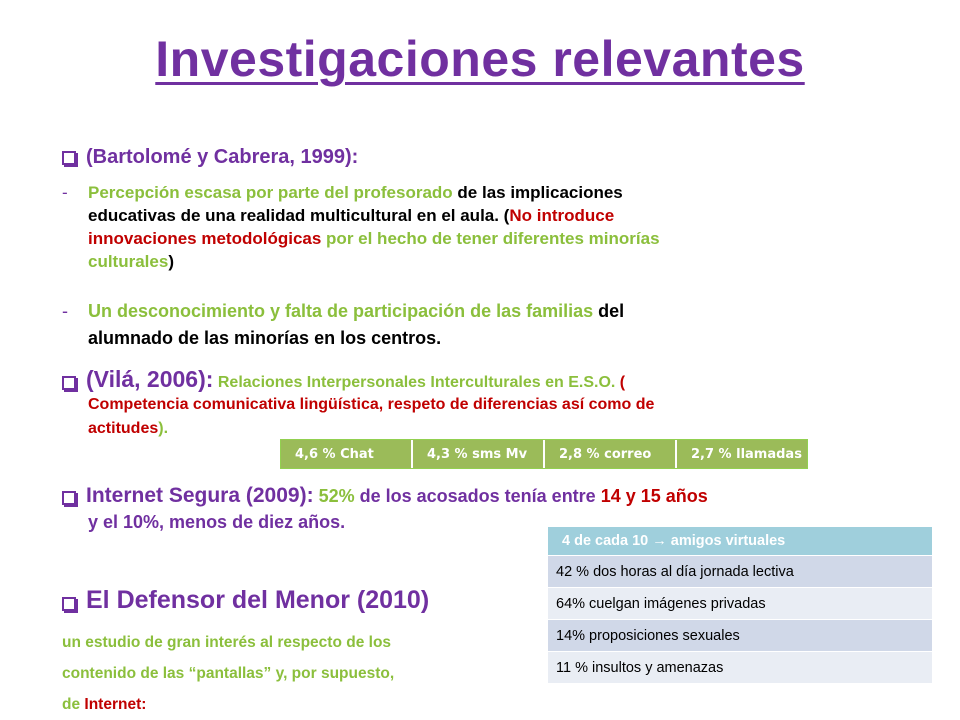 This screenshot has height=720, width=960. I want to click on text-span: del, so click(609, 311).